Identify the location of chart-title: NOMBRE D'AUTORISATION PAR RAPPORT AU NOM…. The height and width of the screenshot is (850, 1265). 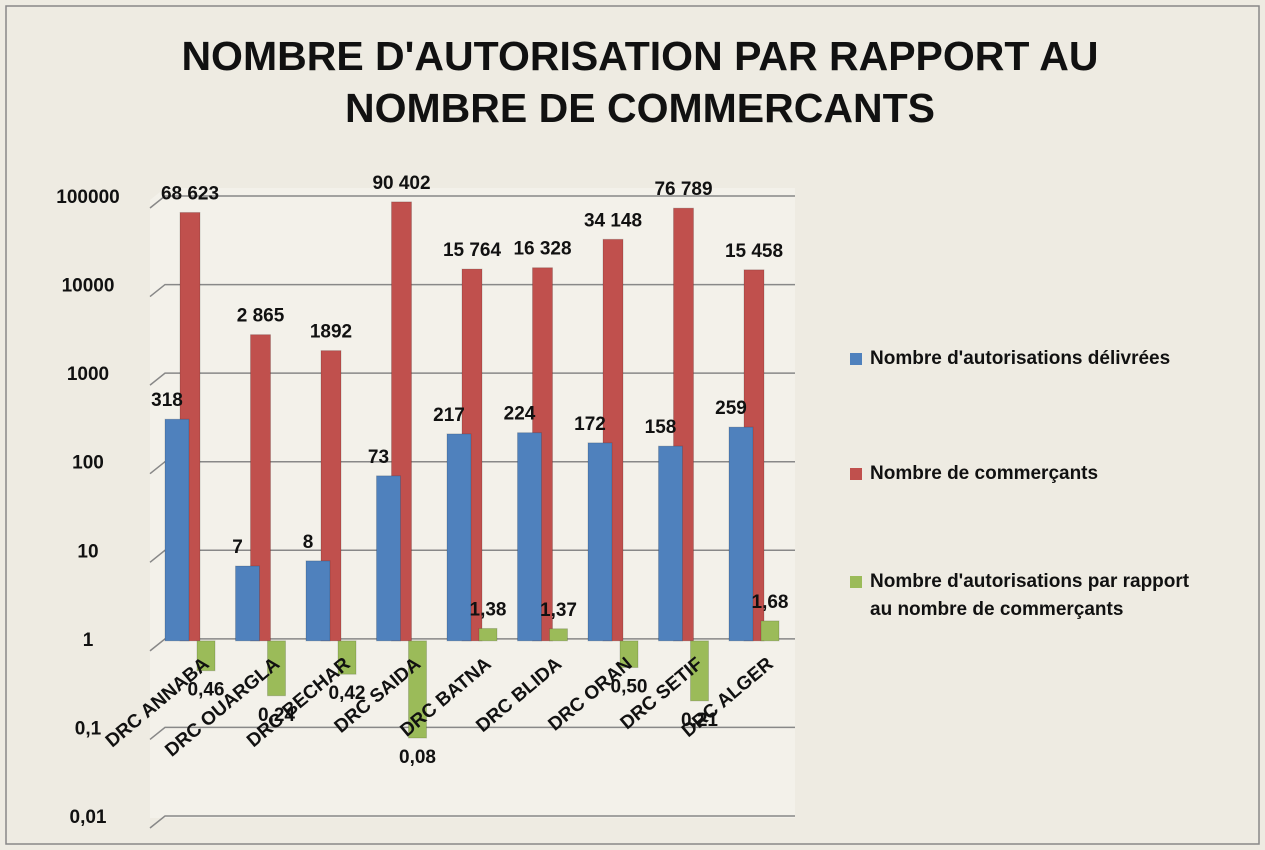
(640, 82).